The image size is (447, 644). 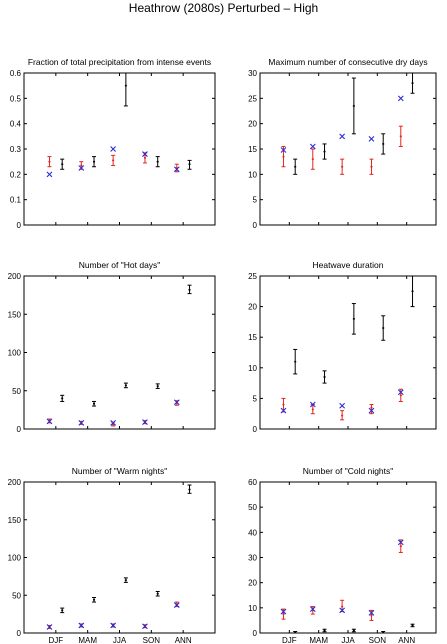 I want to click on y-tick-label: 40, so click(x=252, y=532).